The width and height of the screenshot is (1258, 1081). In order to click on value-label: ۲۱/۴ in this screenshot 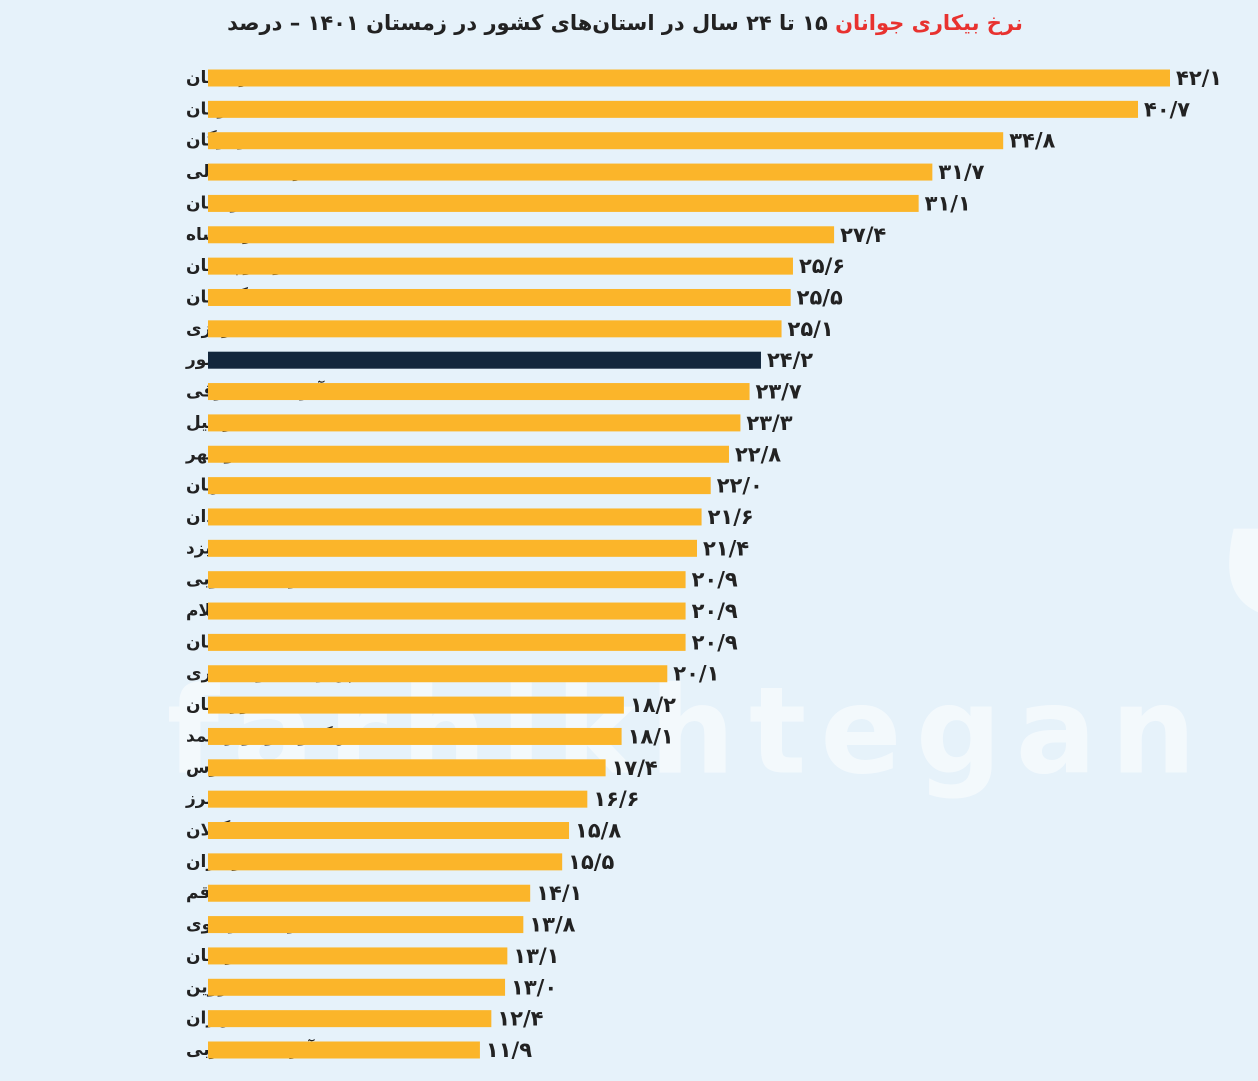, I will do `click(726, 548)`.